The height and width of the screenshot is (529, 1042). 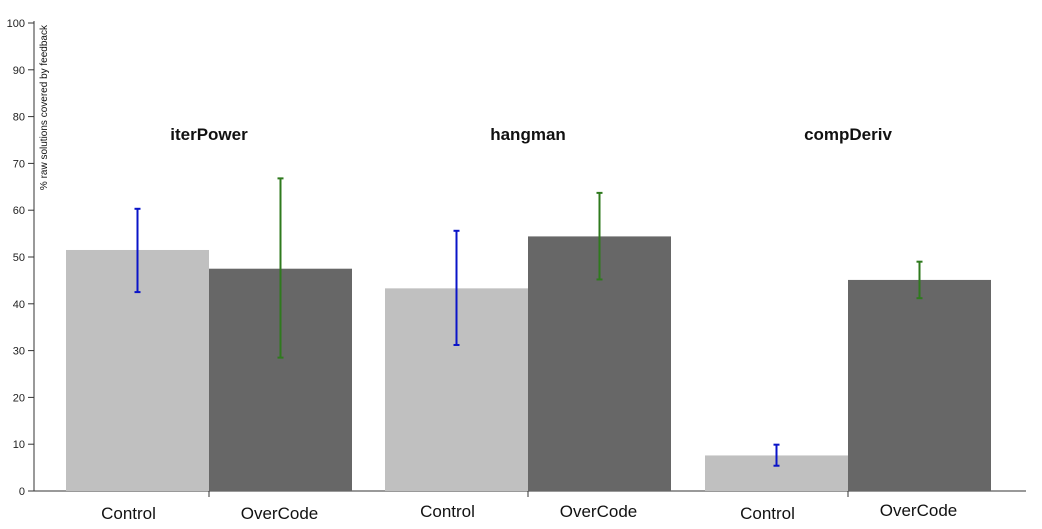 I want to click on group-title-compDeriv: compDeriv, so click(x=848, y=134).